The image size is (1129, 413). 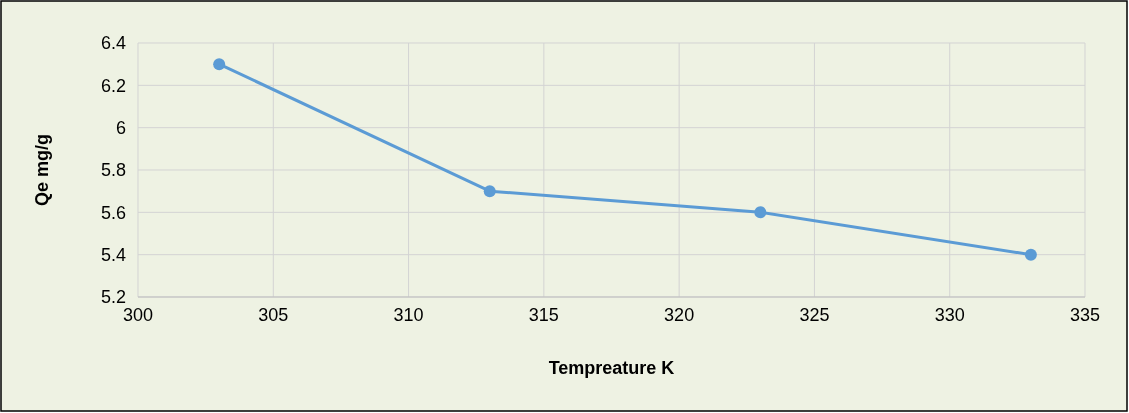 What do you see at coordinates (113, 170) in the screenshot?
I see `y-tick-label: 5.8` at bounding box center [113, 170].